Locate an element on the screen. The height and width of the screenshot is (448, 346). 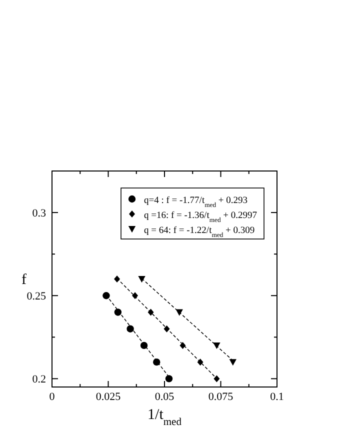
x-tick-label: 0.05 is located at coordinates (164, 397).